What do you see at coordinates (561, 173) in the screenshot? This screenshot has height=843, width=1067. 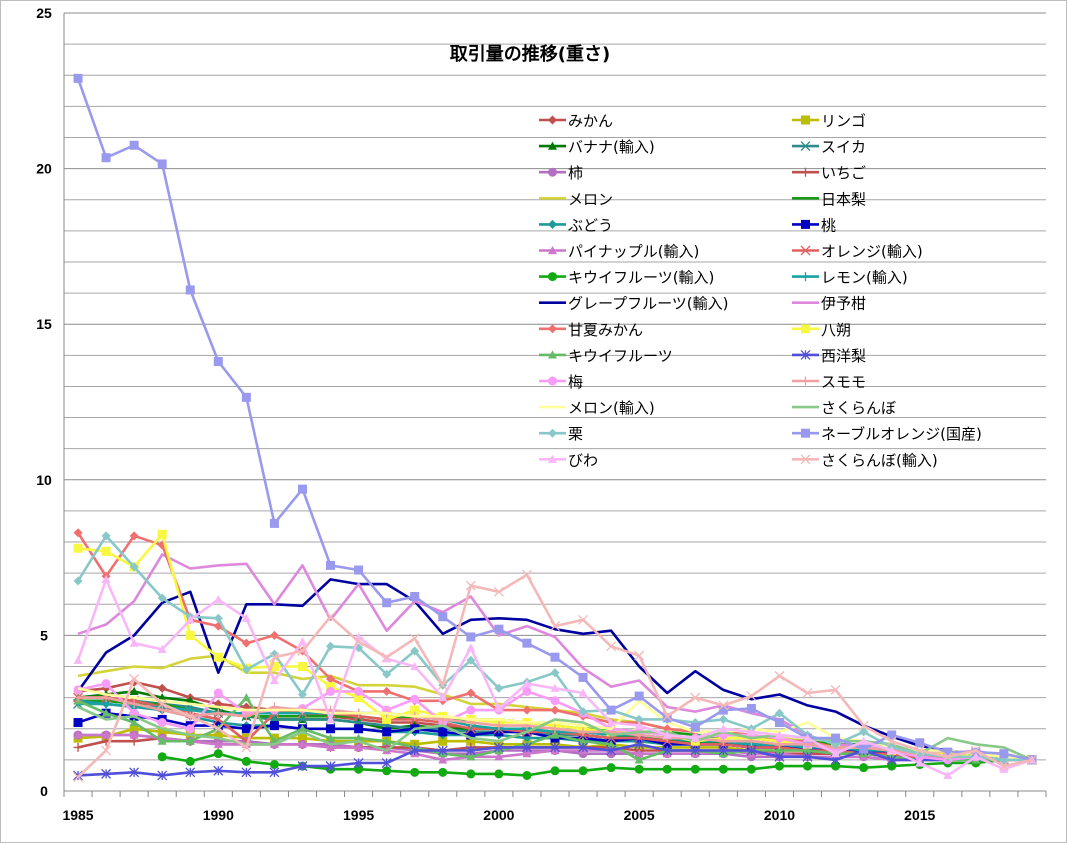 I see `legend-item: 柿` at bounding box center [561, 173].